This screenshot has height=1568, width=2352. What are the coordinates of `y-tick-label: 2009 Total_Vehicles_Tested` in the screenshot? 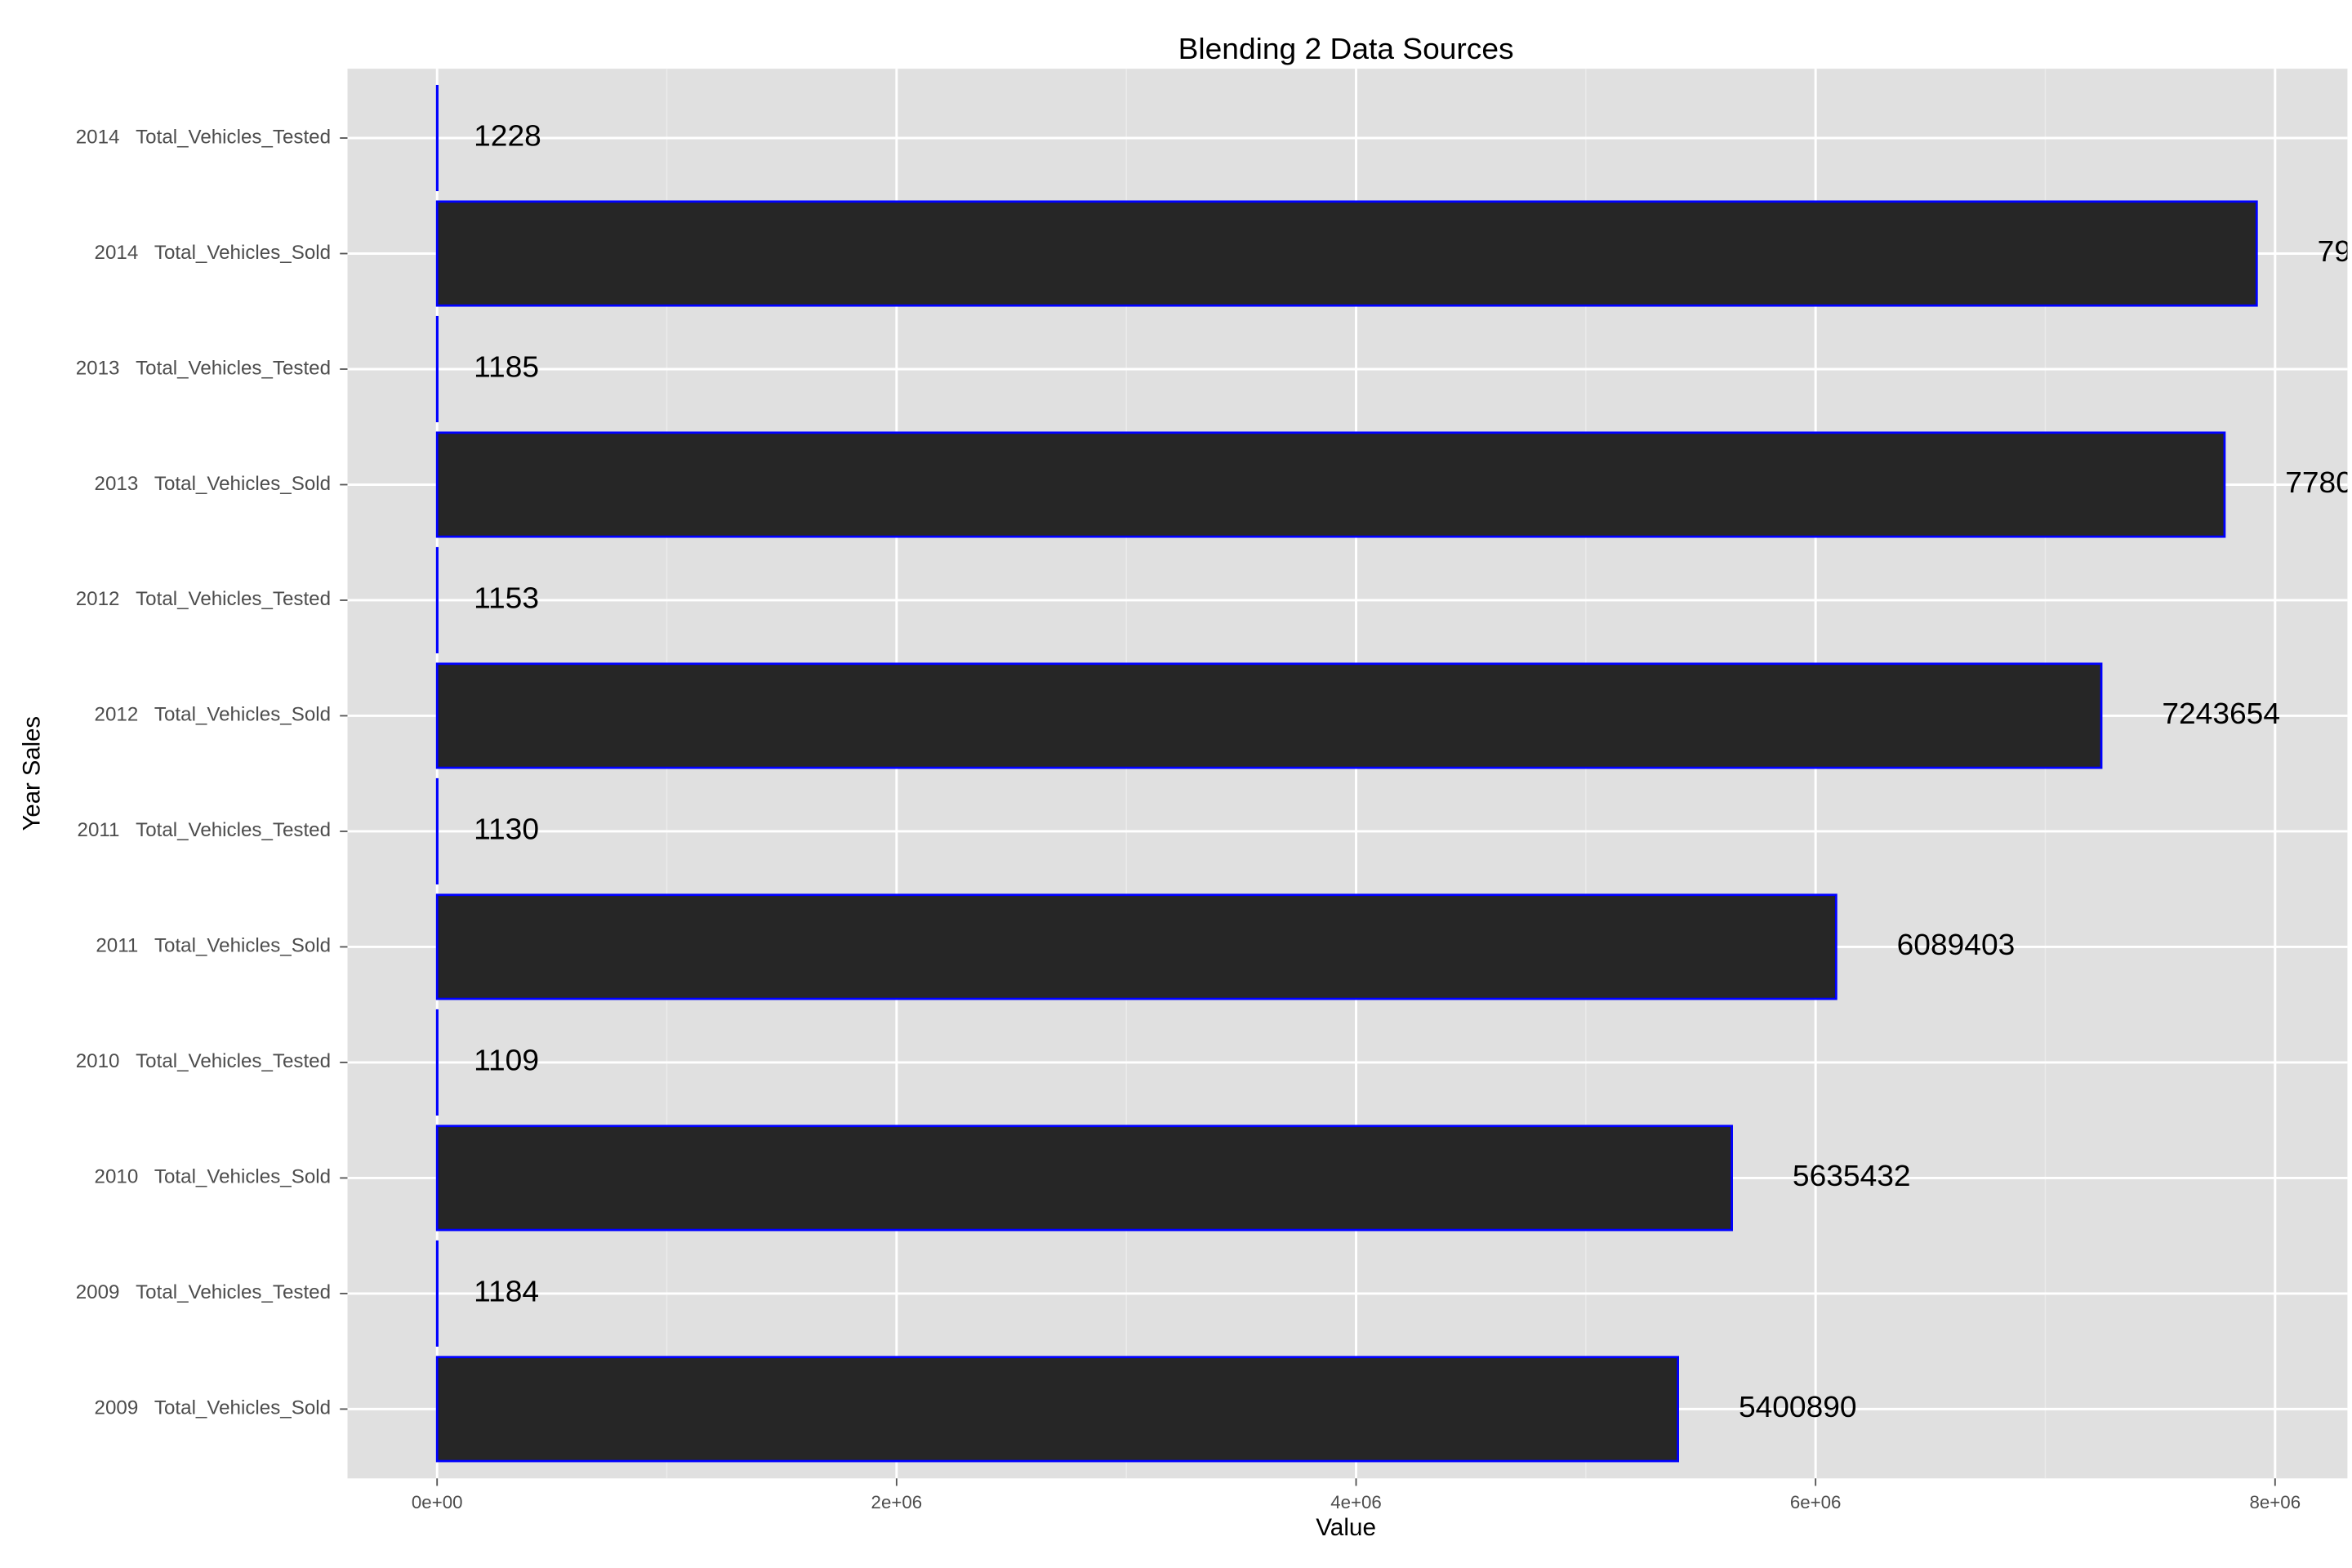 It's located at (203, 1292).